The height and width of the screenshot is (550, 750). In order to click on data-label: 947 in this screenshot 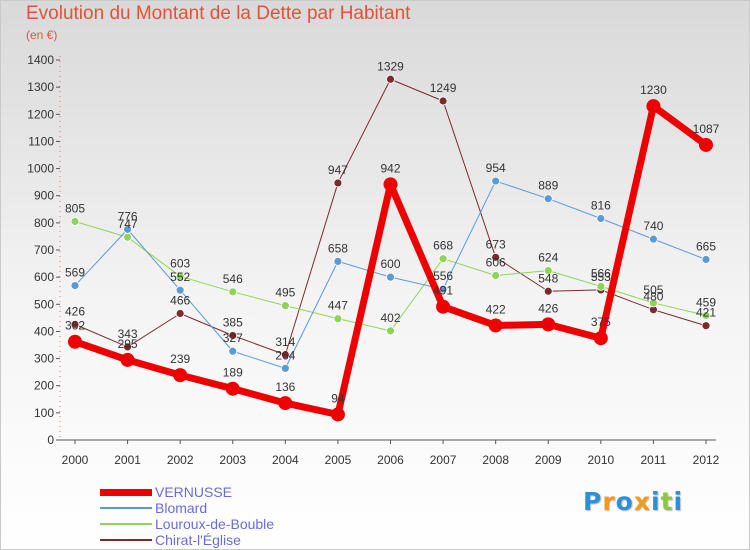, I will do `click(338, 170)`.